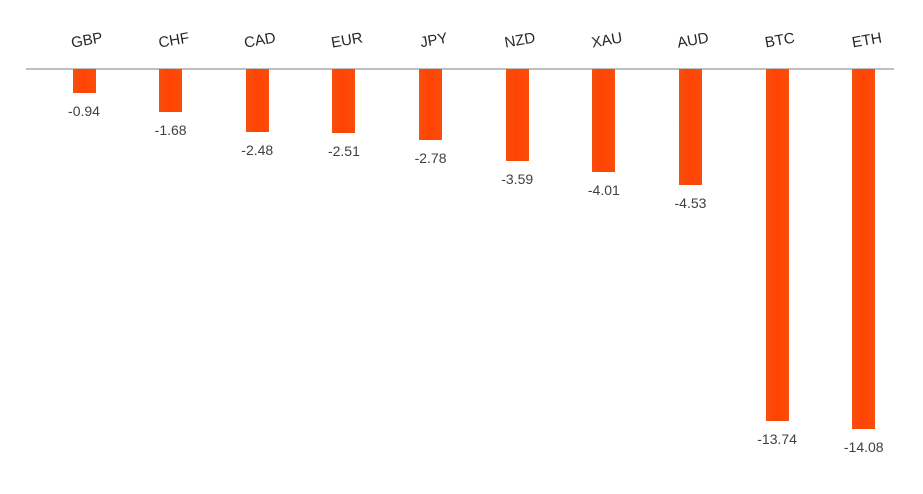  I want to click on x-axis-baseline, so click(460, 68).